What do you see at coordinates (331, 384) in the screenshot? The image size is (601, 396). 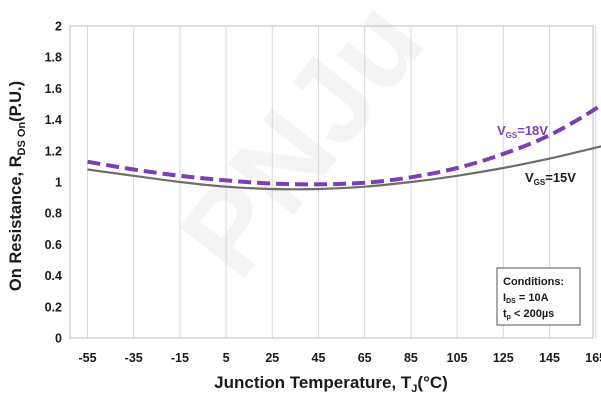 I see `x-axis-title: Junction Temperature, TJ(°C)` at bounding box center [331, 384].